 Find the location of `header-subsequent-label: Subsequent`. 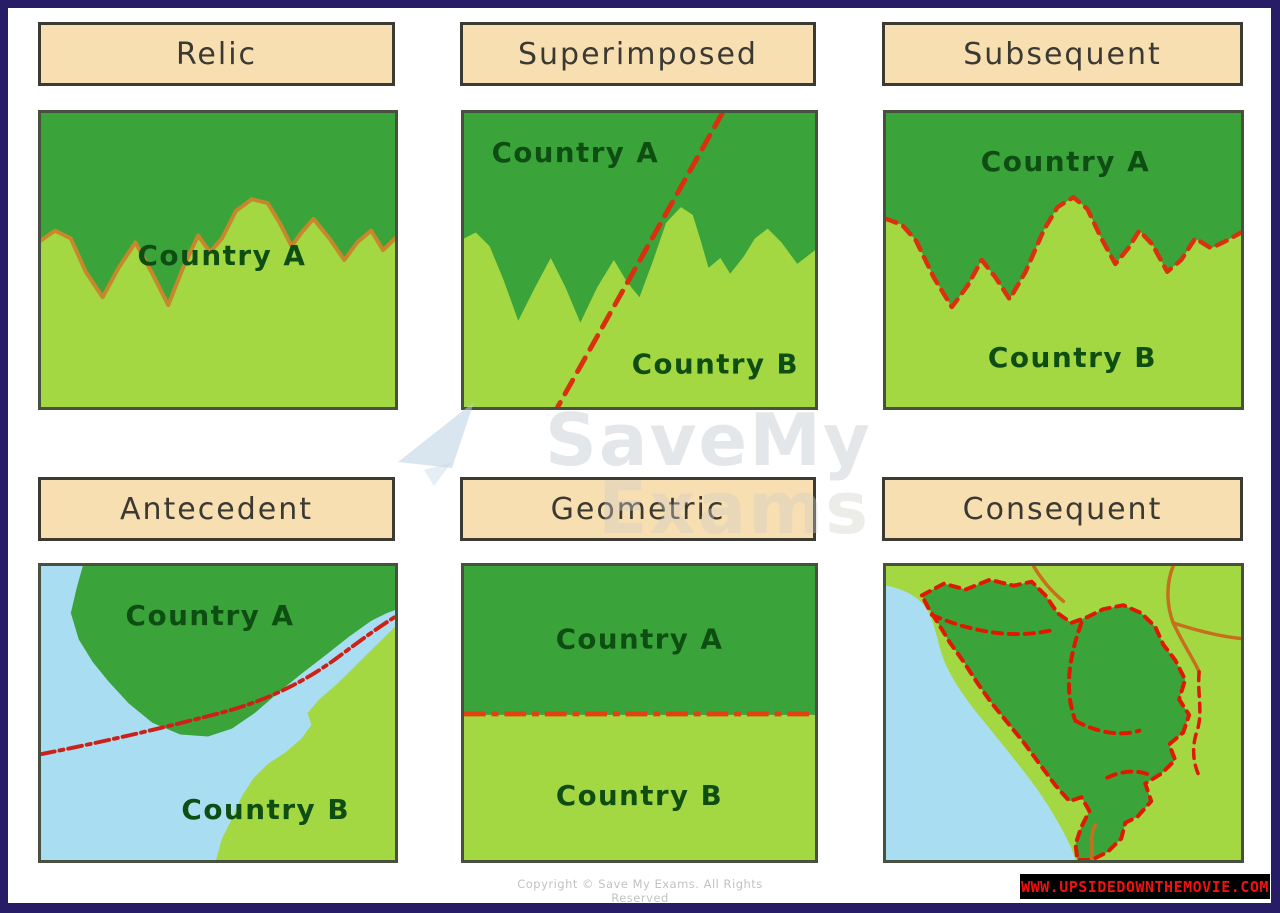

header-subsequent-label: Subsequent is located at coordinates (1062, 54).